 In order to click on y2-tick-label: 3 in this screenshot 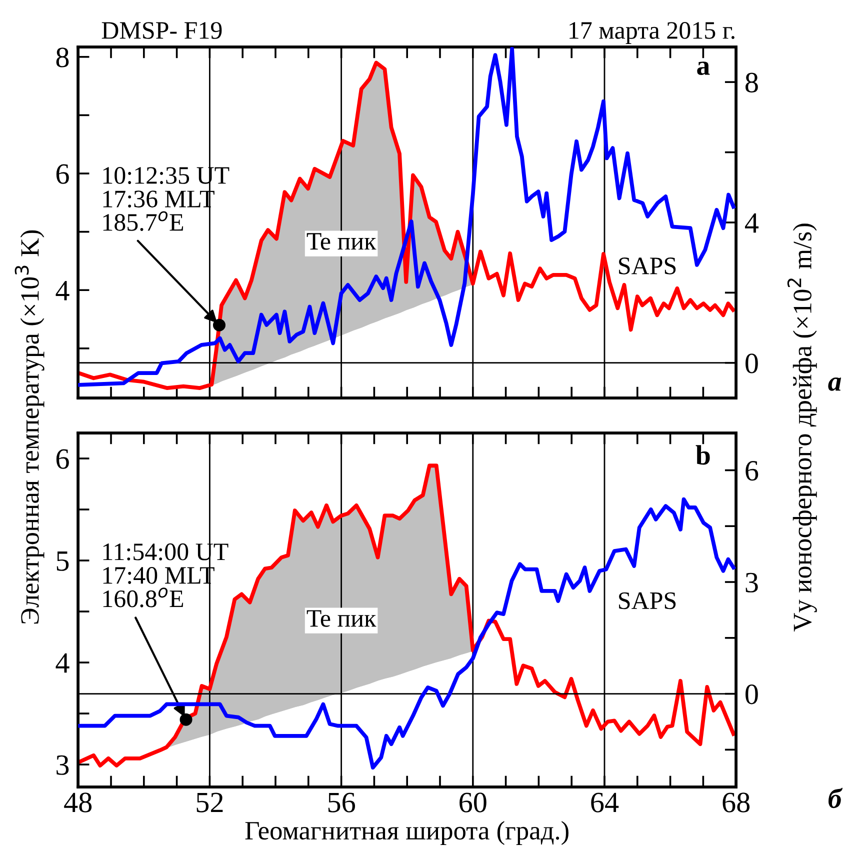, I will do `click(752, 582)`.